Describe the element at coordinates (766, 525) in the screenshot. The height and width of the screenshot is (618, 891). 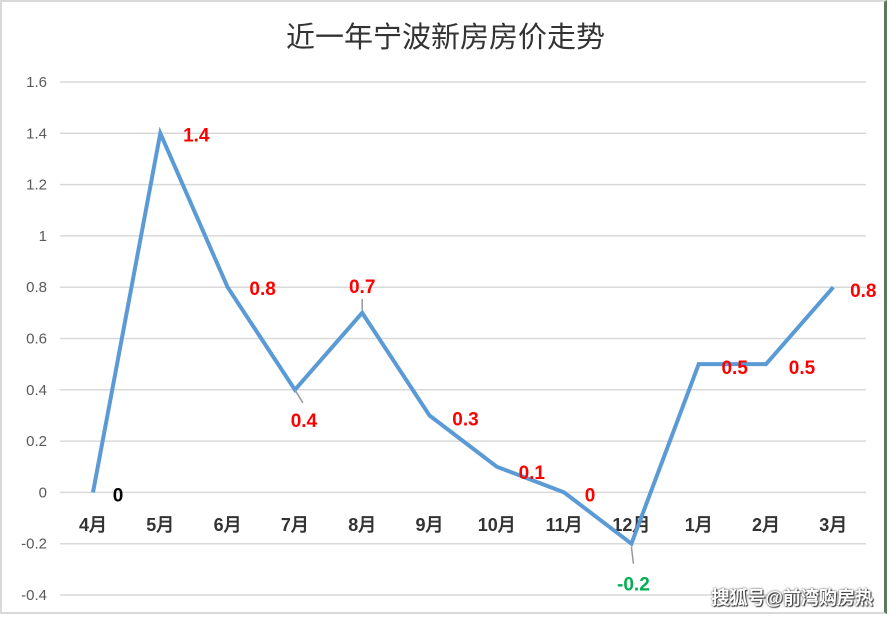
I see `x-tick-label: 2月` at that location.